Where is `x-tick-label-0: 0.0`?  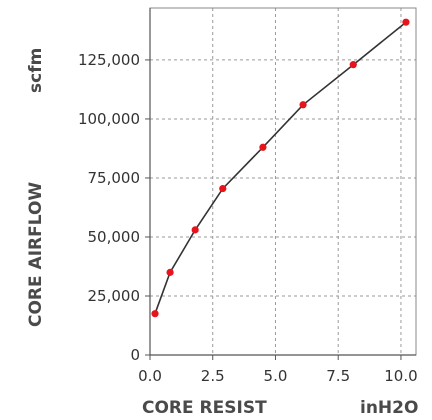 x-tick-label-0: 0.0 is located at coordinates (150, 376).